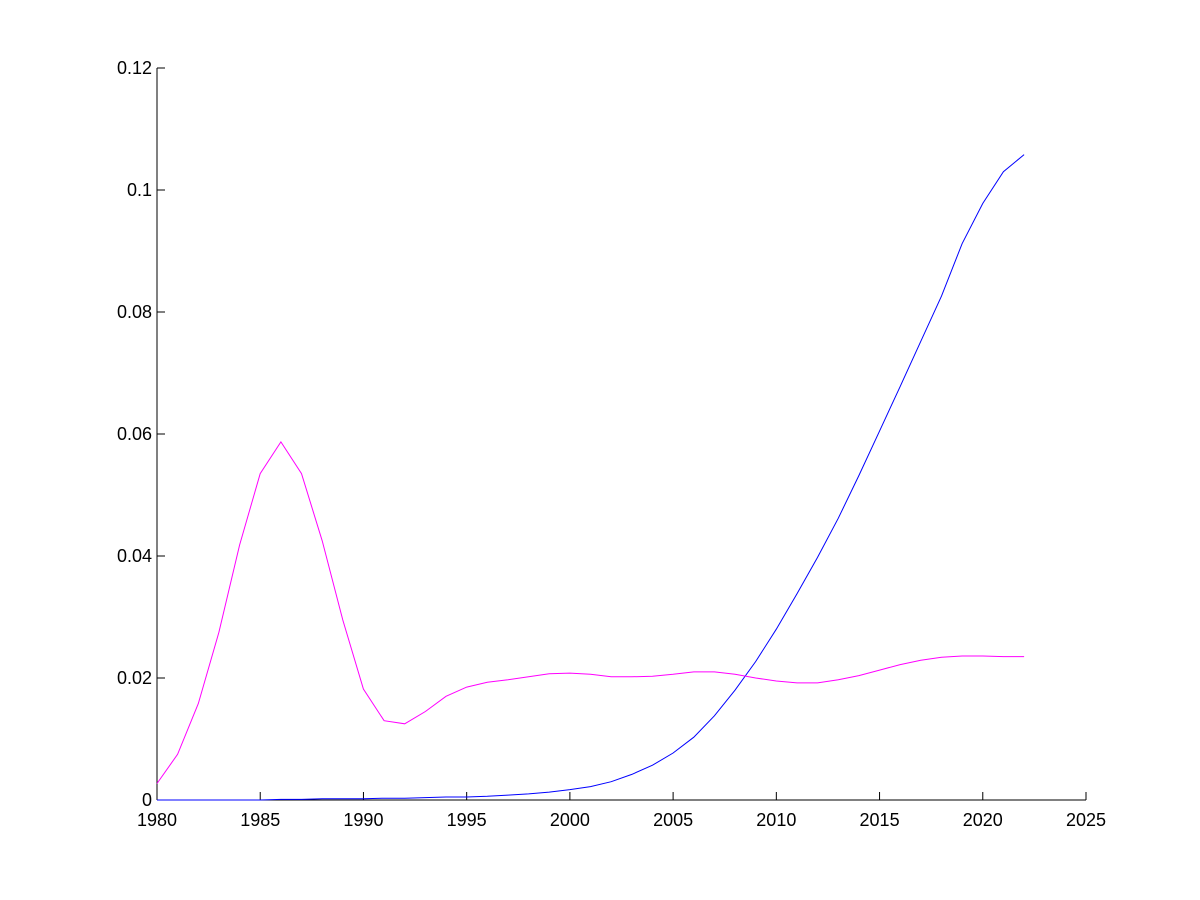 The image size is (1200, 900). Describe the element at coordinates (673, 820) in the screenshot. I see `x-tick-label: 2005` at that location.